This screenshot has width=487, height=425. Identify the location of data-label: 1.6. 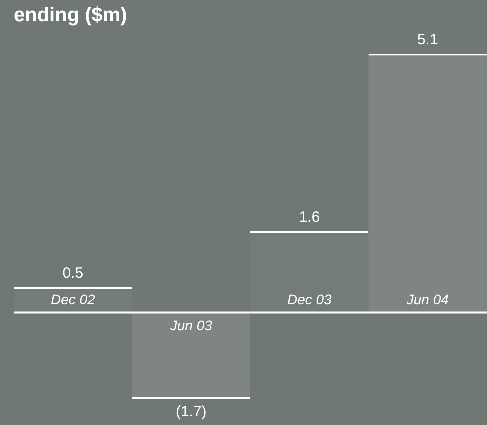
(309, 217).